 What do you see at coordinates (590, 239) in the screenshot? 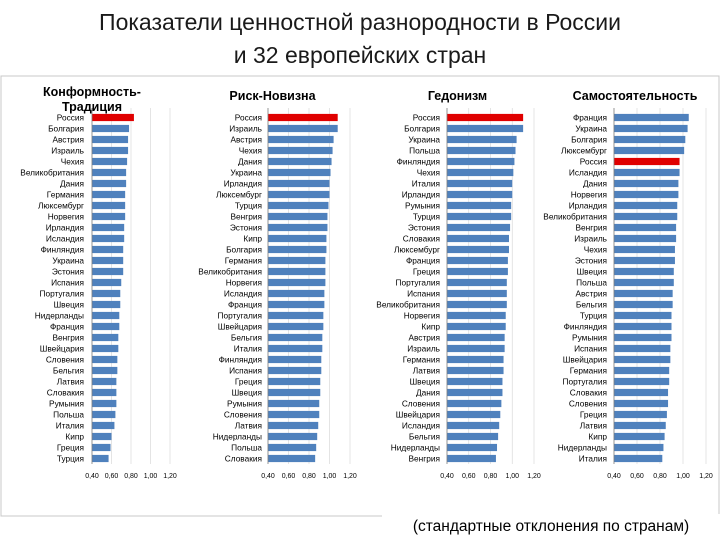
I see `category-label: Израиль` at bounding box center [590, 239].